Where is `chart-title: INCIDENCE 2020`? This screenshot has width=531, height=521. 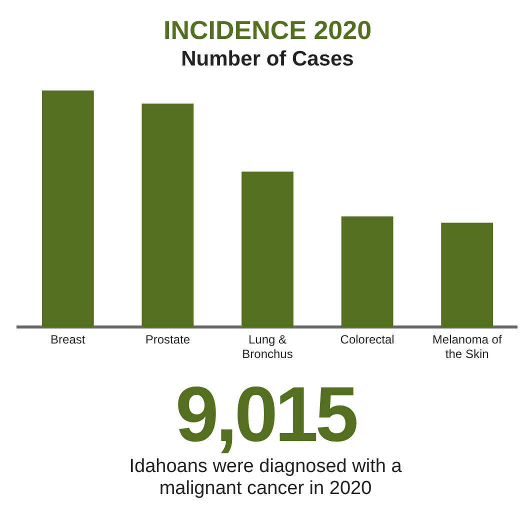 chart-title: INCIDENCE 2020 is located at coordinates (267, 29).